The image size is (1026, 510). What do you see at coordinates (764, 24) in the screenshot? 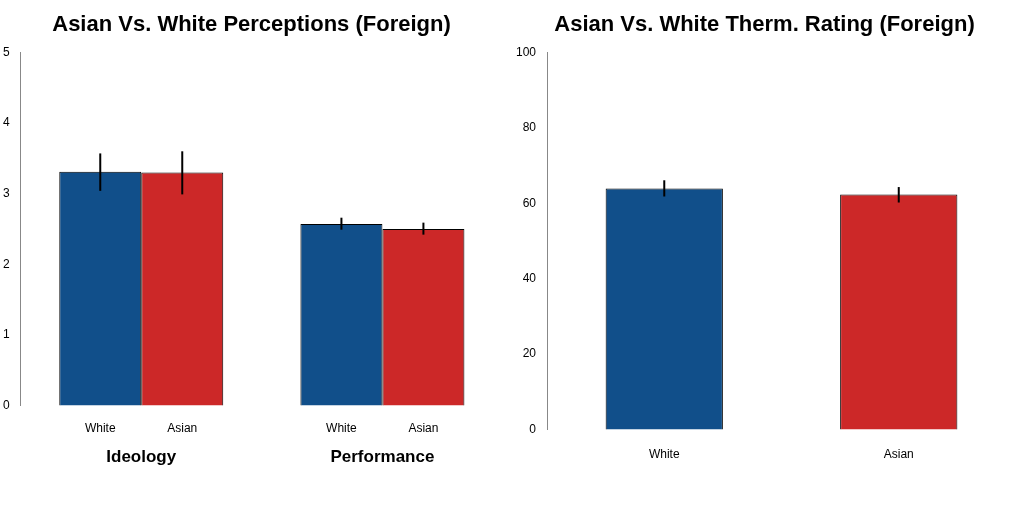
I see `chart-title: Asian Vs. White Therm. Rating (Foreign)` at bounding box center [764, 24].